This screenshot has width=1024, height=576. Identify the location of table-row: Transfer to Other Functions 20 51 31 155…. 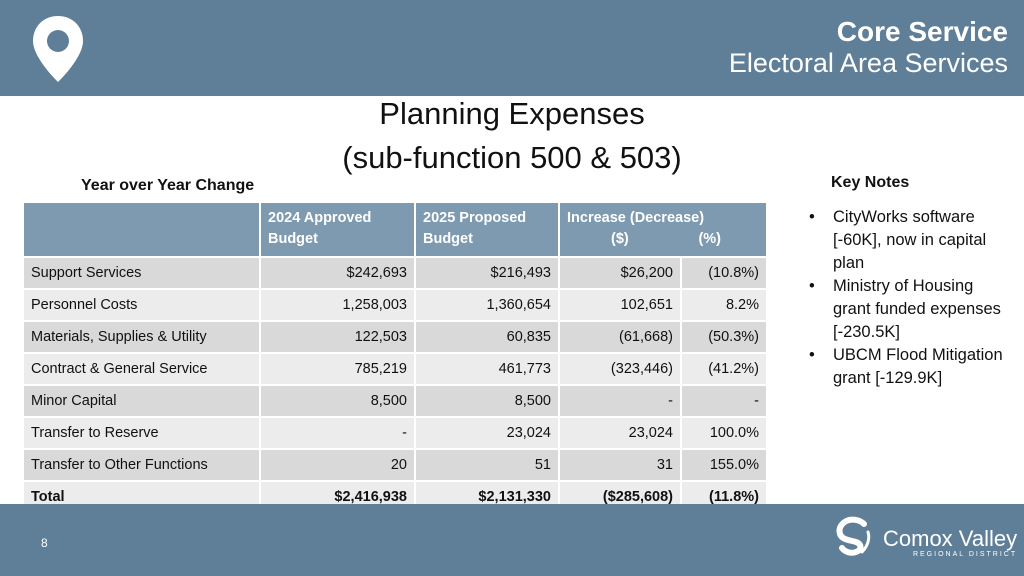
(395, 465).